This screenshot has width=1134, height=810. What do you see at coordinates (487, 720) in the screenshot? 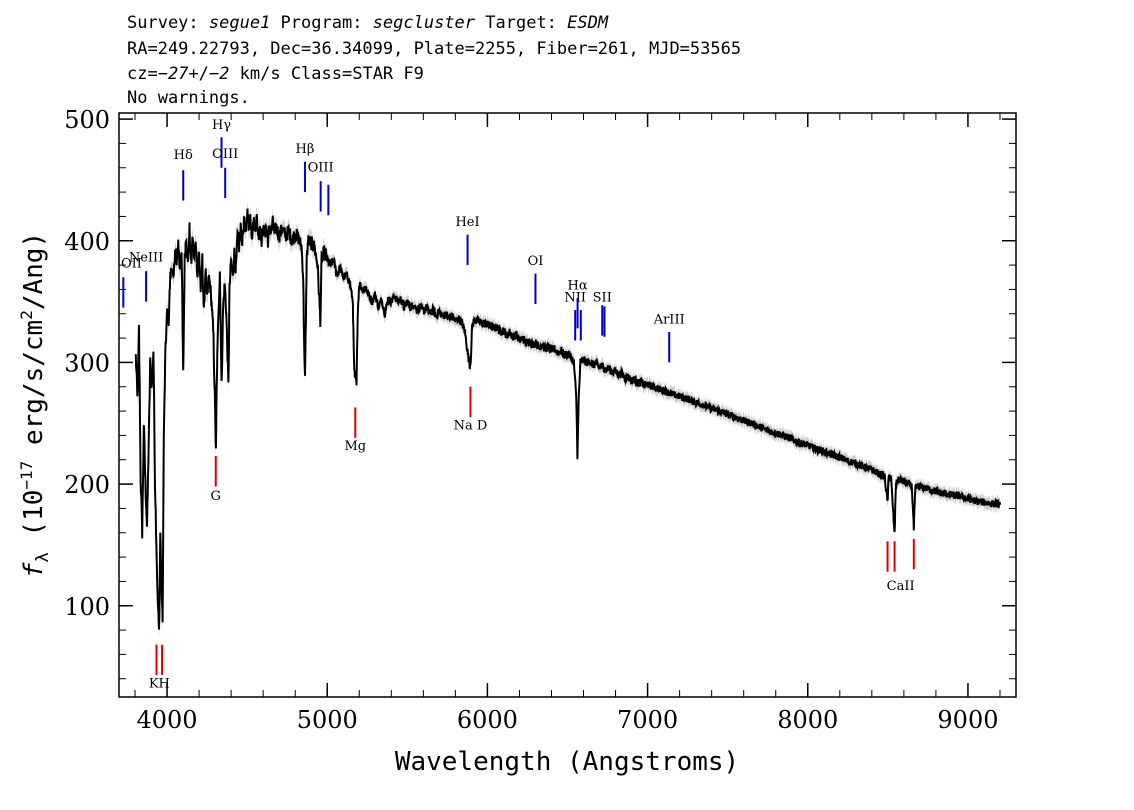
I see `x-tick-label: 6000` at bounding box center [487, 720].